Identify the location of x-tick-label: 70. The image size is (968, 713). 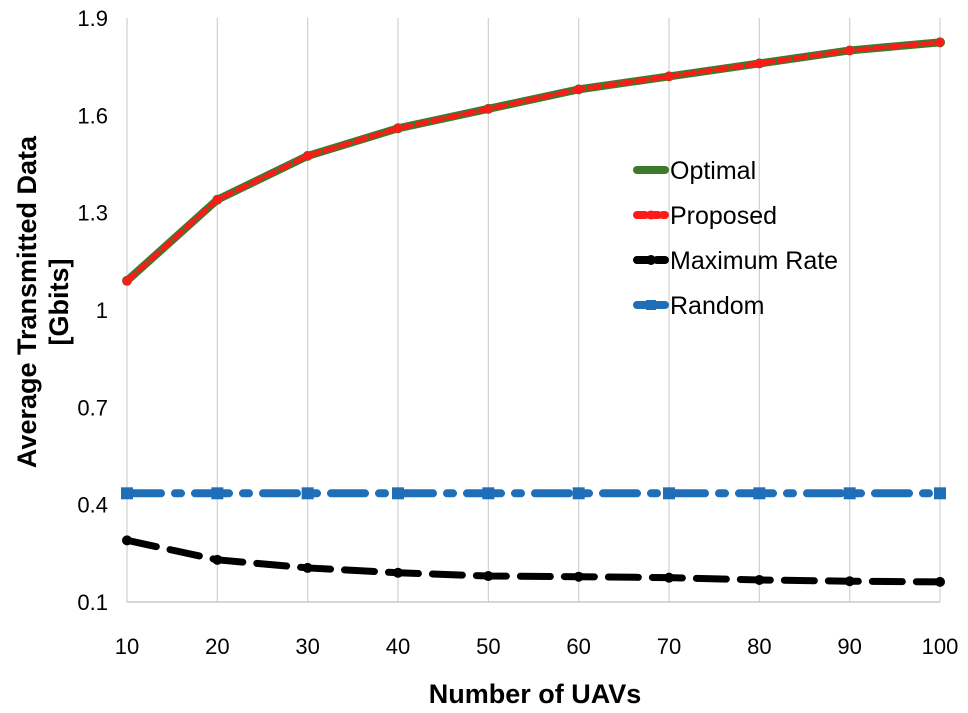
(669, 646).